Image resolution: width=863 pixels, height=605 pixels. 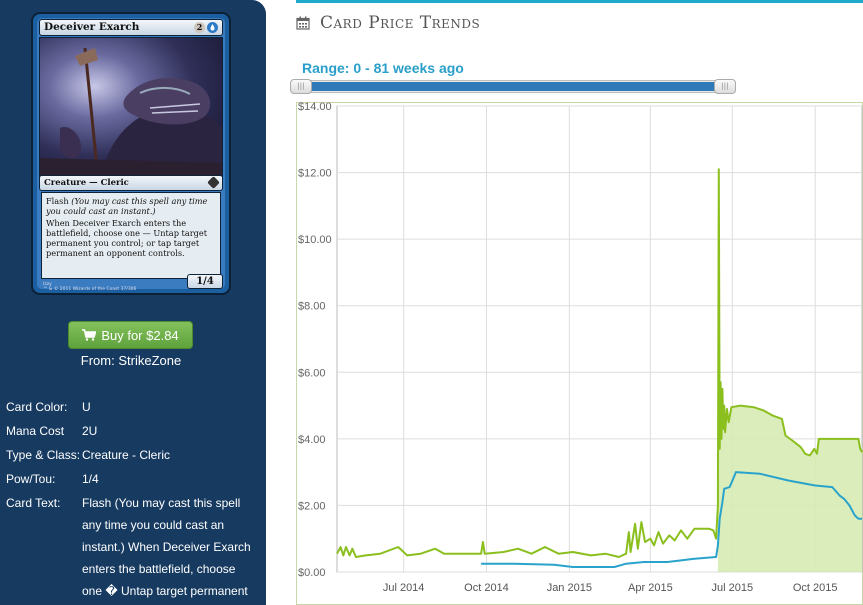 I want to click on attr-value: 1/4, so click(x=90, y=479).